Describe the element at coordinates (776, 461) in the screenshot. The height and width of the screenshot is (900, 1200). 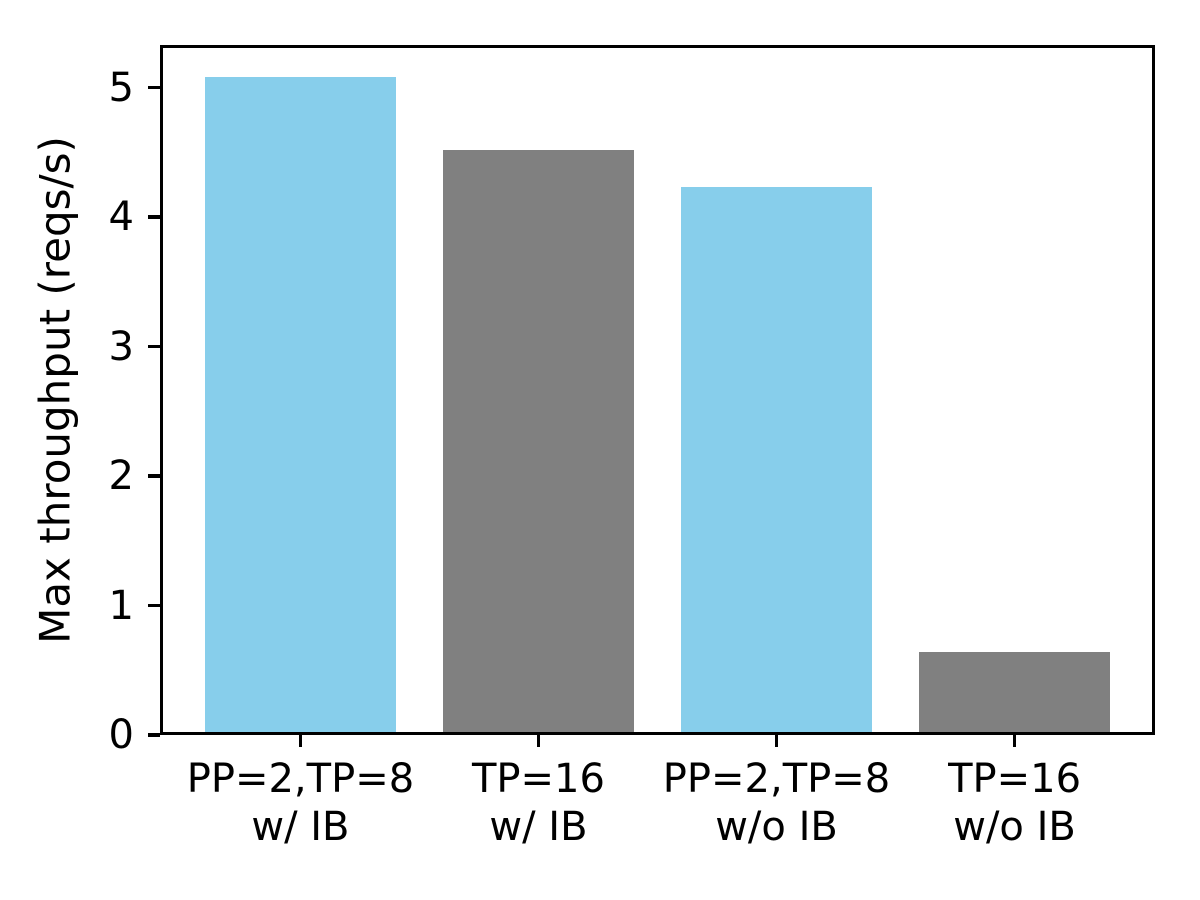
I see `bar-PP=2,TP=8 w/o IB` at that location.